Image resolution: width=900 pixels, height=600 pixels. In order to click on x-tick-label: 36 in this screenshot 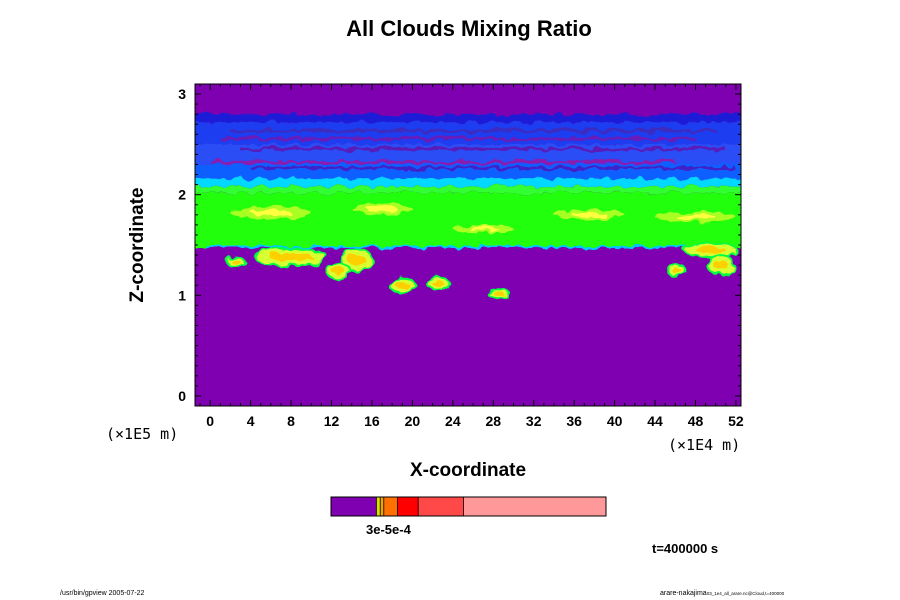, I will do `click(574, 421)`.